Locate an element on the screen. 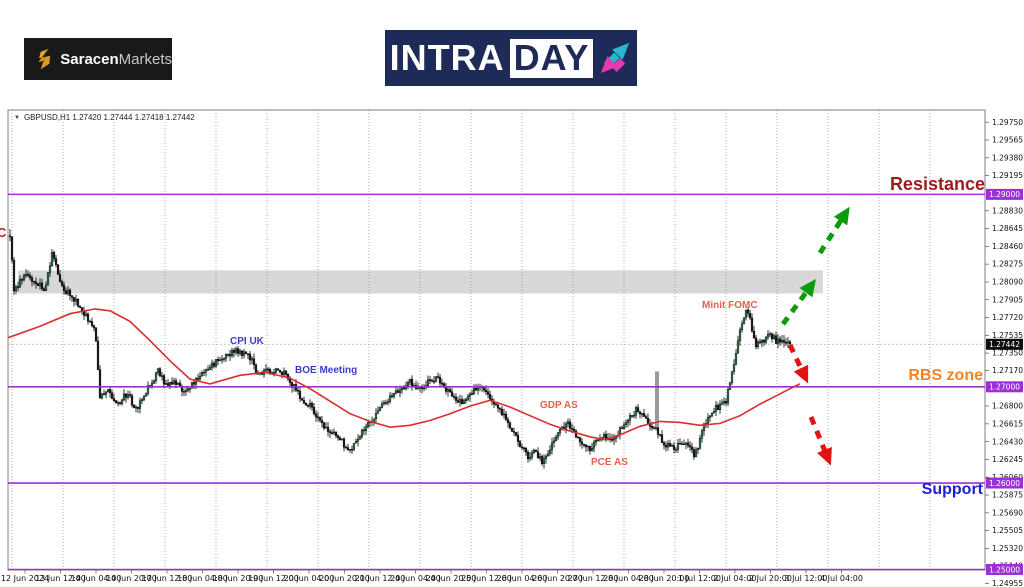  lower-support-line-price-badge-label: 1.25000 is located at coordinates (1004, 569).